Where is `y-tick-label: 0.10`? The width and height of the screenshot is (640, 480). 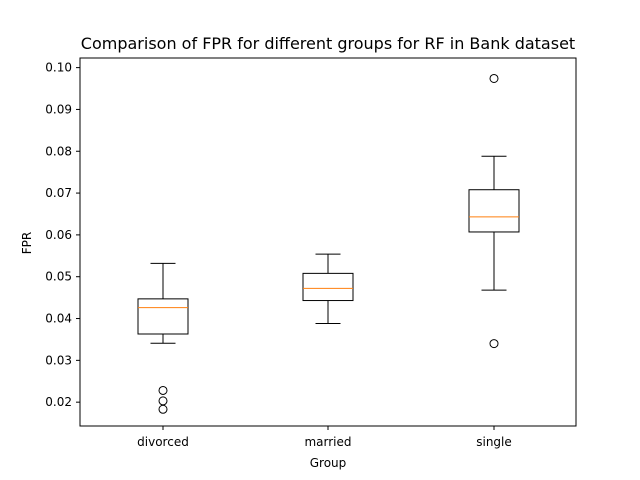
y-tick-label: 0.10 is located at coordinates (58, 68).